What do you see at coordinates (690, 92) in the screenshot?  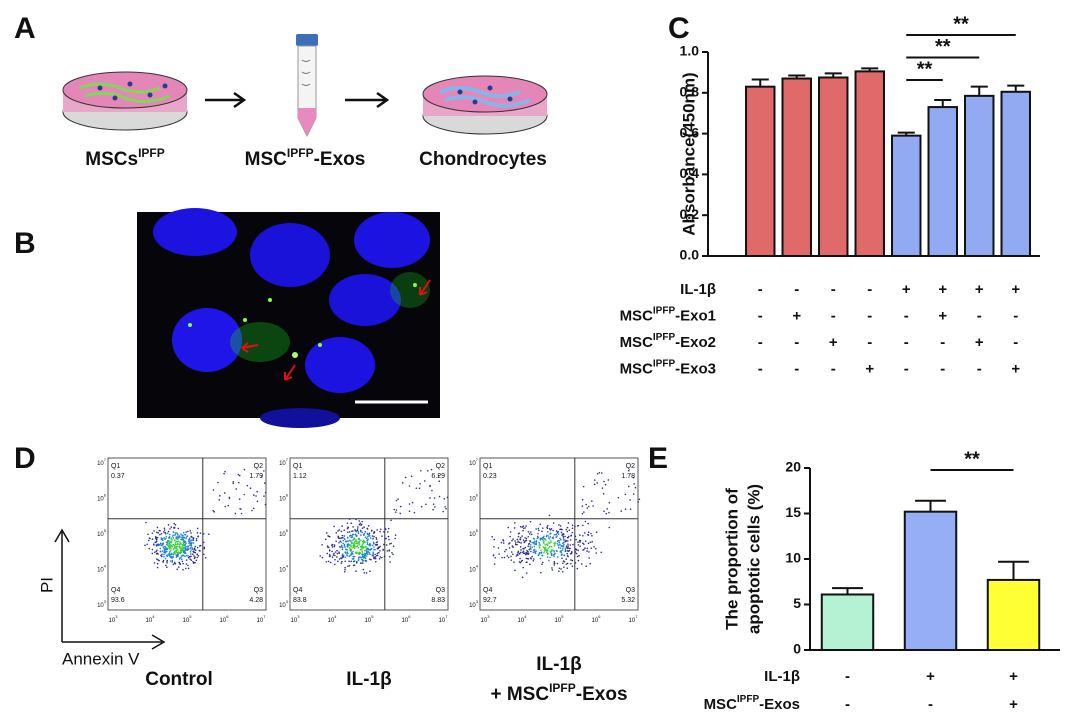 I see `y-tick-label: 0.8` at bounding box center [690, 92].